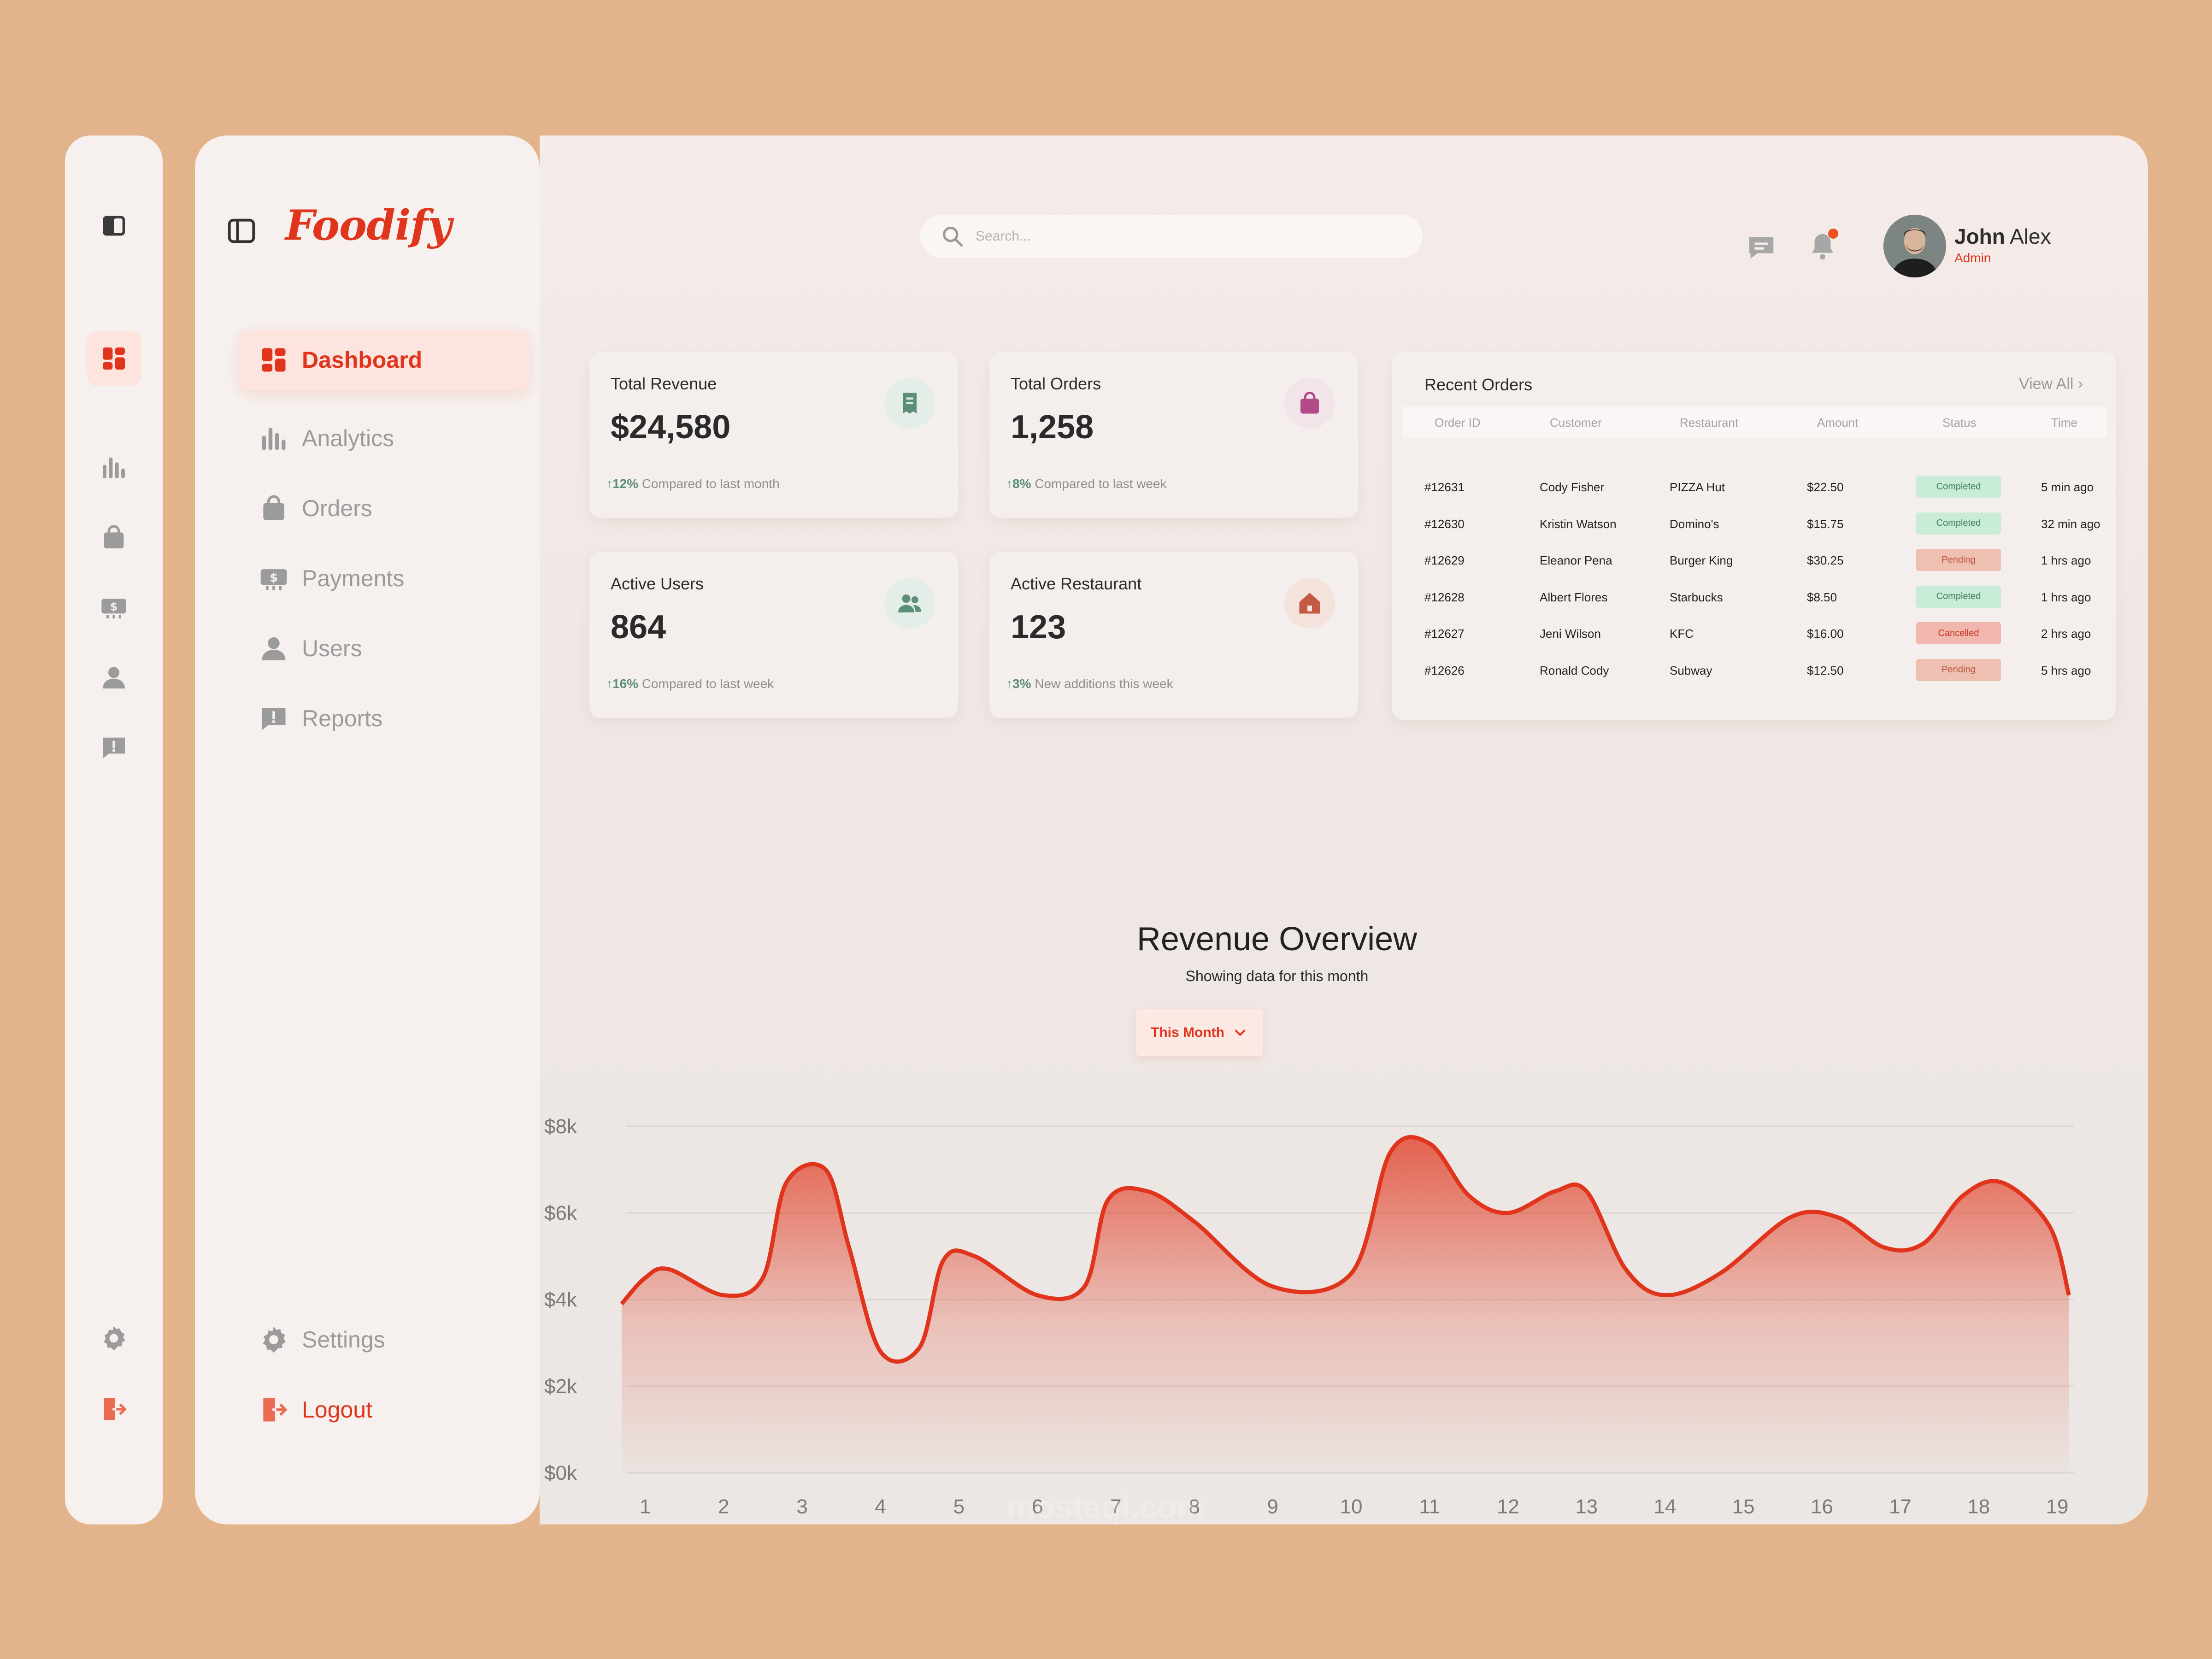  What do you see at coordinates (1508, 1506) in the screenshot?
I see `x-tick-label: 12` at bounding box center [1508, 1506].